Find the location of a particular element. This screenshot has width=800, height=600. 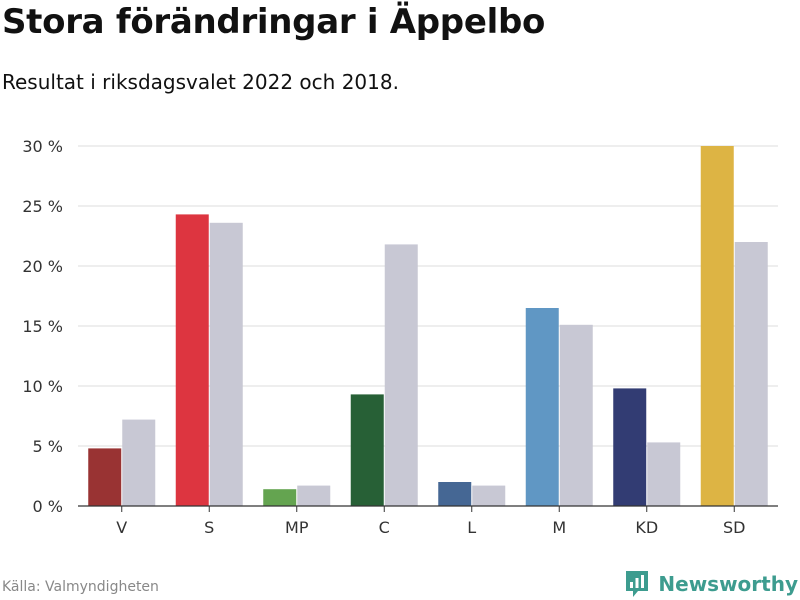

bar-2018-l is located at coordinates (489, 495).